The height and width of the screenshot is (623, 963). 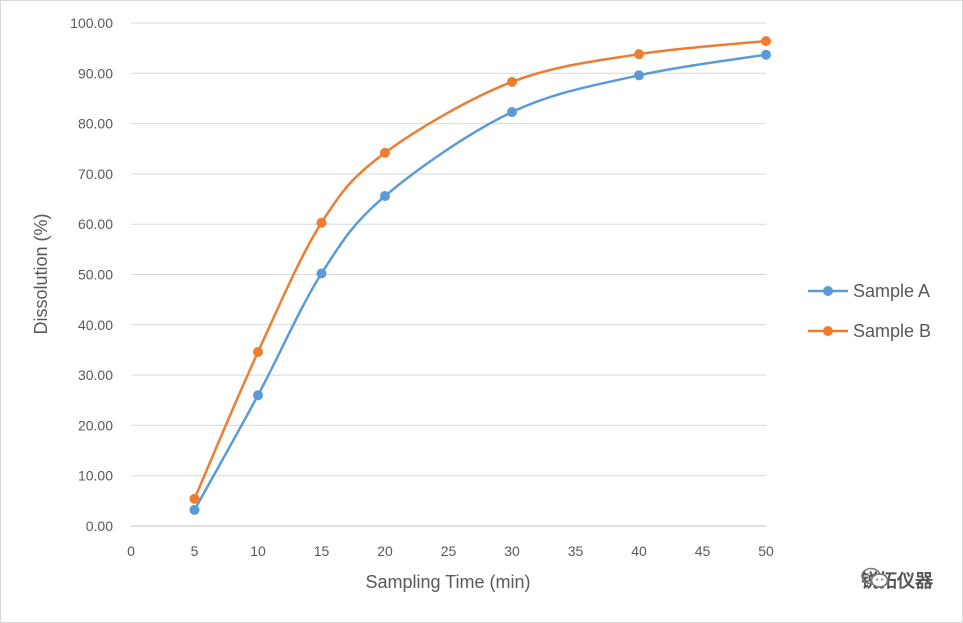 What do you see at coordinates (95, 476) in the screenshot?
I see `y-tick-label: 10.00` at bounding box center [95, 476].